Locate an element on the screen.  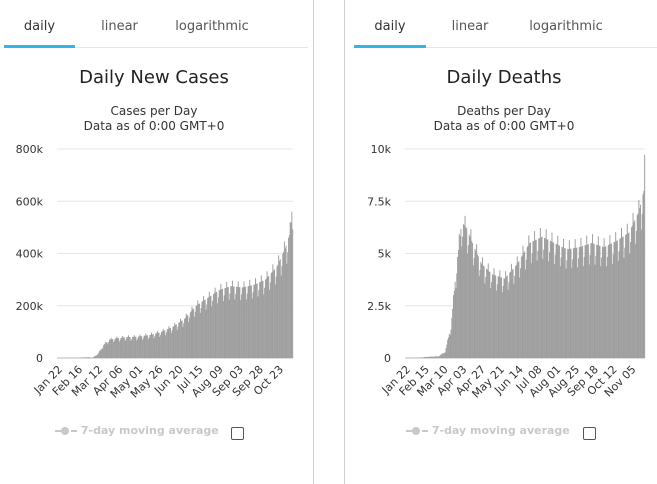
chart-subtitle: Cases per Day is located at coordinates (154, 111).